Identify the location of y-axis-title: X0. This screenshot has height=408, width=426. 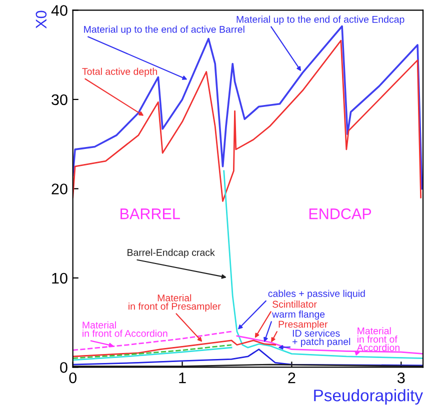
(41, 19).